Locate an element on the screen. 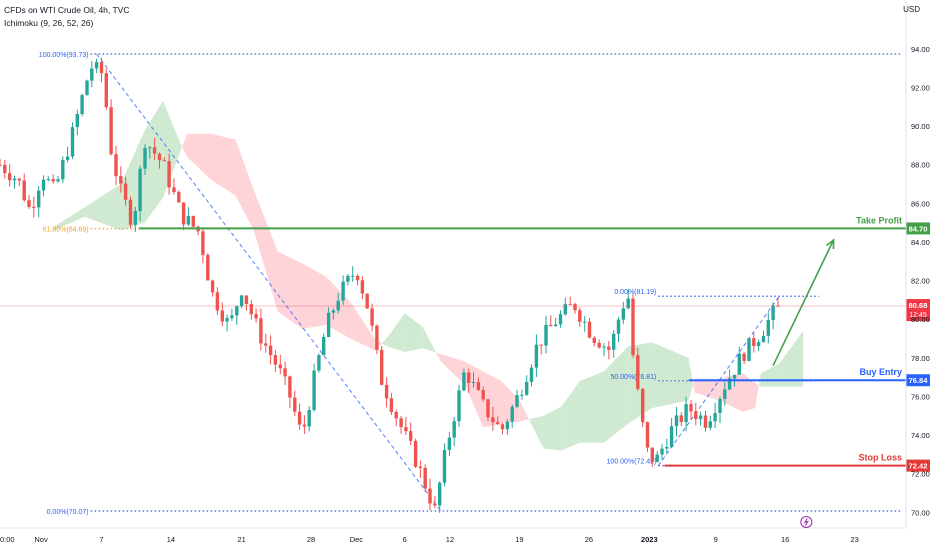 The height and width of the screenshot is (555, 932). indicator-legend: Ichimoku (9, 26, 52, 26) is located at coordinates (49, 23).